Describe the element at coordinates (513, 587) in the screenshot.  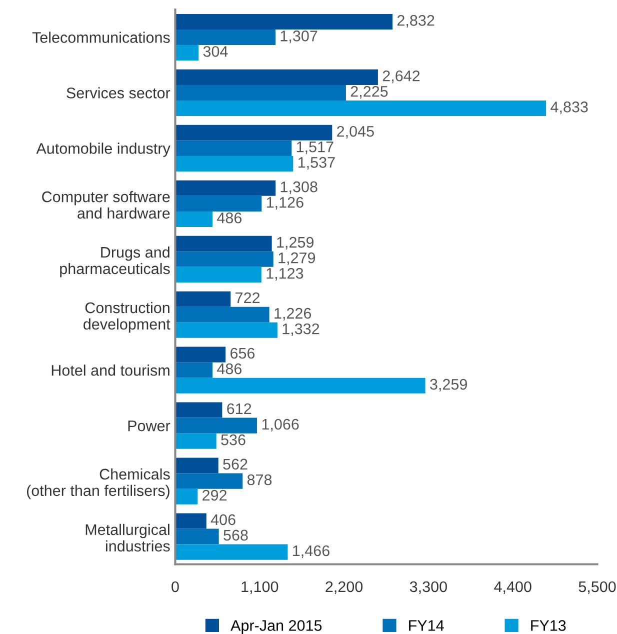
I see `x-tick-label: 4,400` at that location.